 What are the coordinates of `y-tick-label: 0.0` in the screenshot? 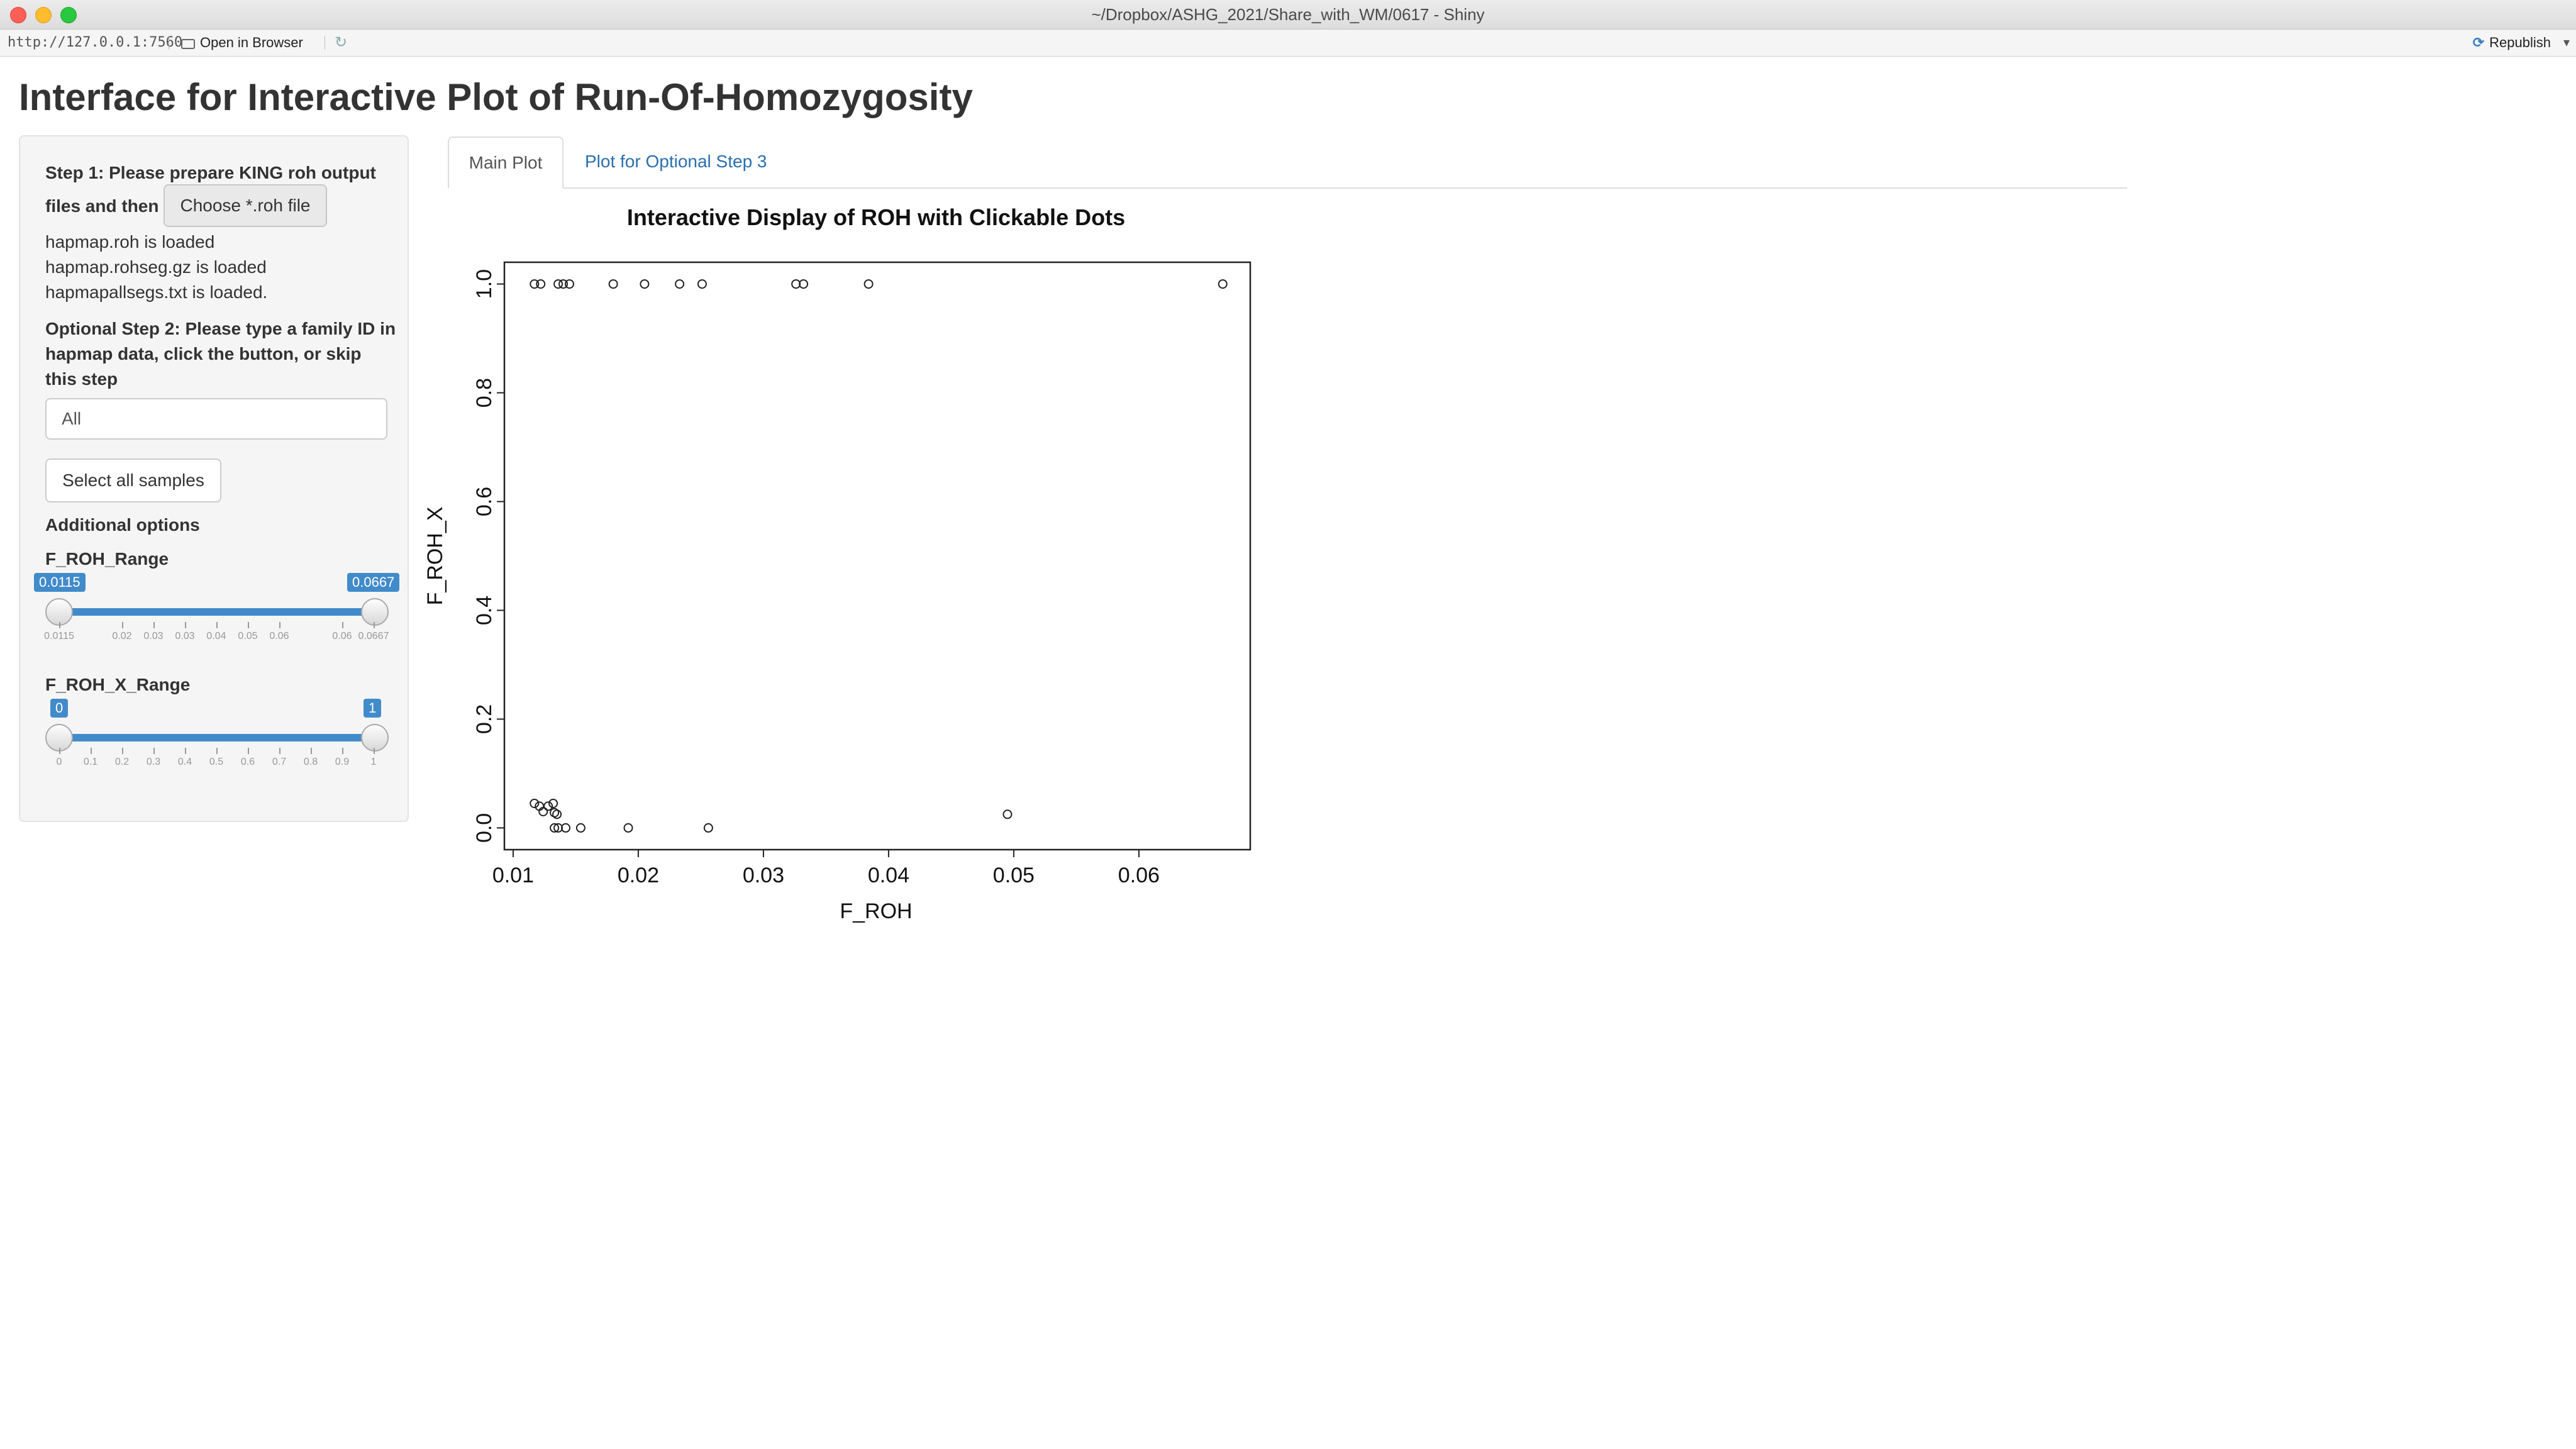 It's located at (484, 828).